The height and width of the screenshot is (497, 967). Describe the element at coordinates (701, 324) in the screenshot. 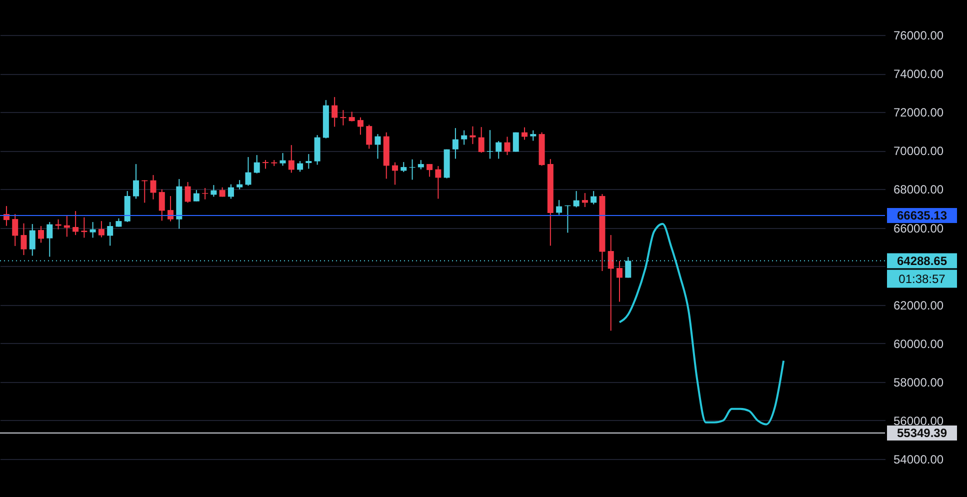

I see `line-series` at that location.